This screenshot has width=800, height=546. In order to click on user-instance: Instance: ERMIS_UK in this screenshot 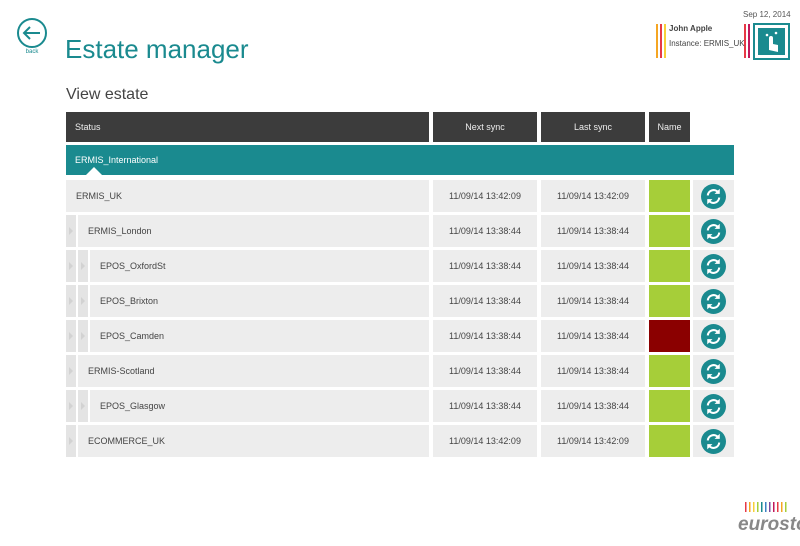, I will do `click(707, 43)`.